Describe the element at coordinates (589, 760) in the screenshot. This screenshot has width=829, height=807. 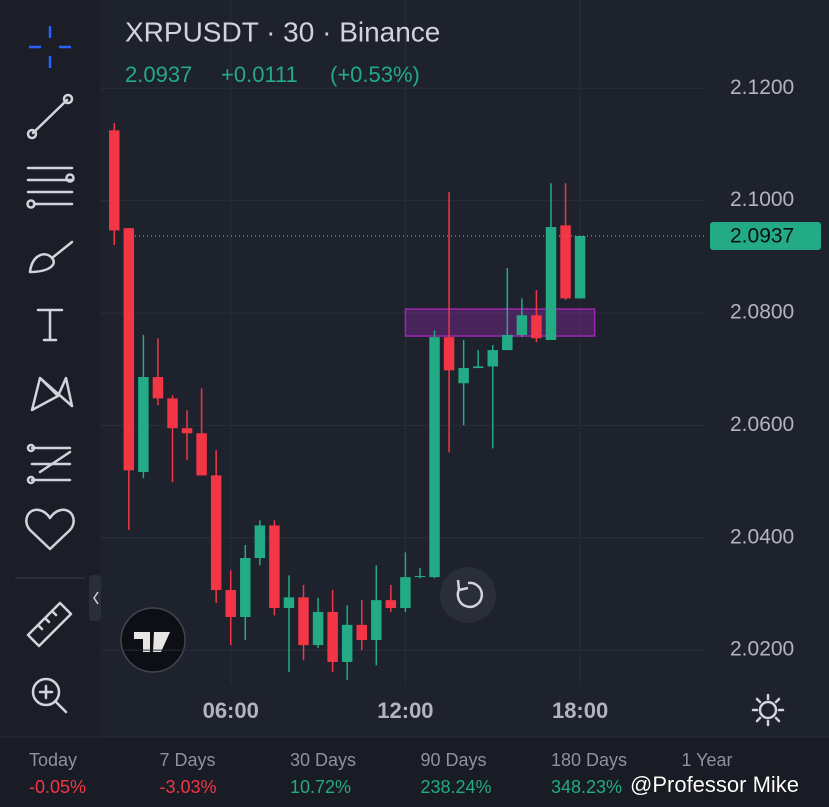
I see `period-label: 180 Days` at that location.